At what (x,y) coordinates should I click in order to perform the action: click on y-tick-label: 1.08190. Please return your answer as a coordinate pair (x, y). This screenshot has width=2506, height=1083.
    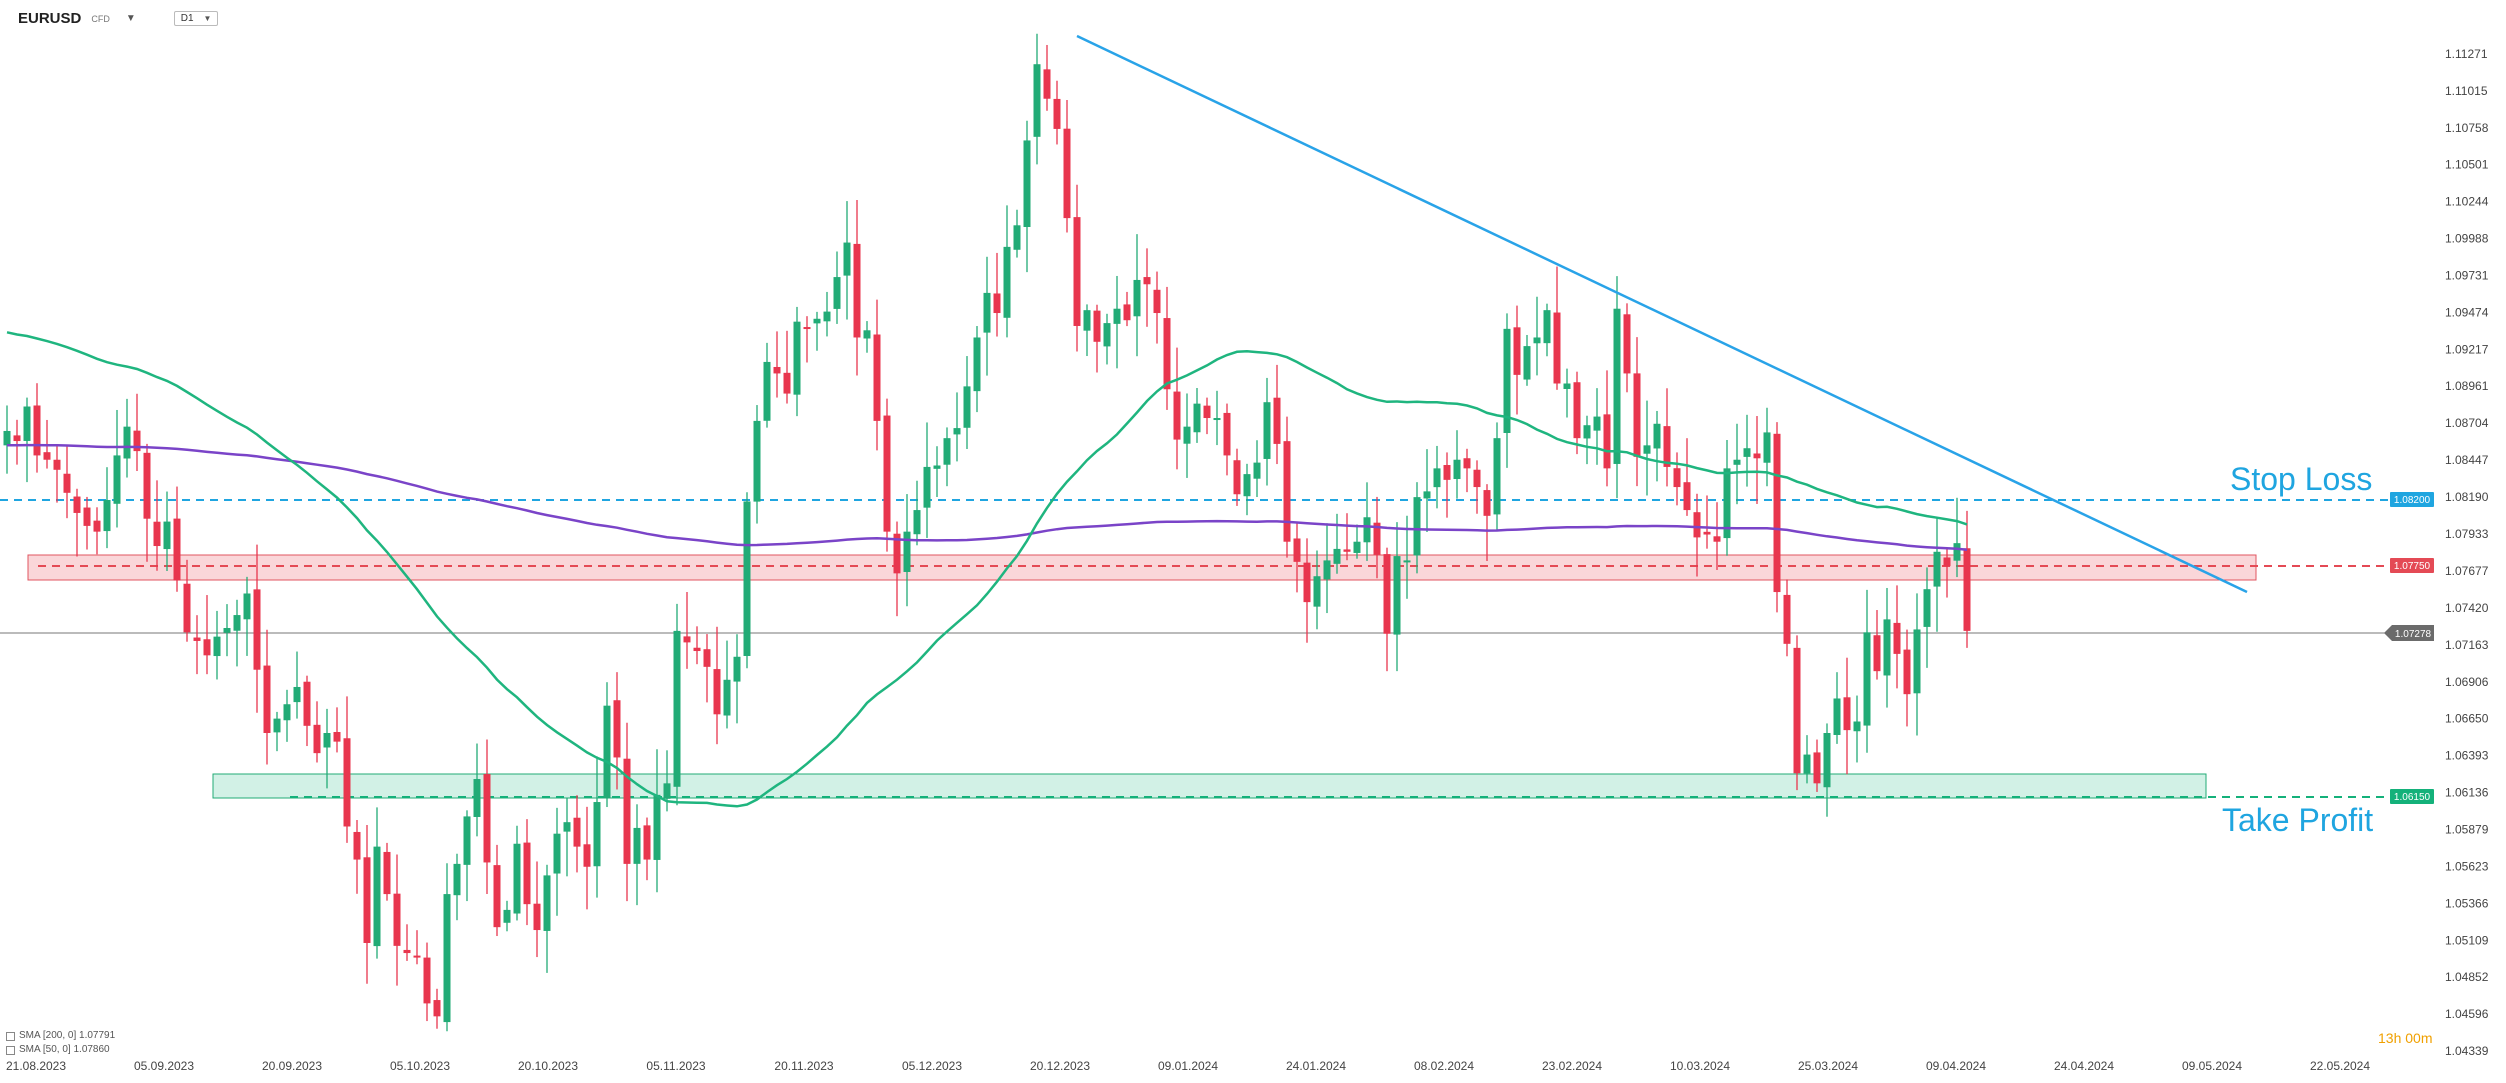
    Looking at the image, I should click on (2467, 497).